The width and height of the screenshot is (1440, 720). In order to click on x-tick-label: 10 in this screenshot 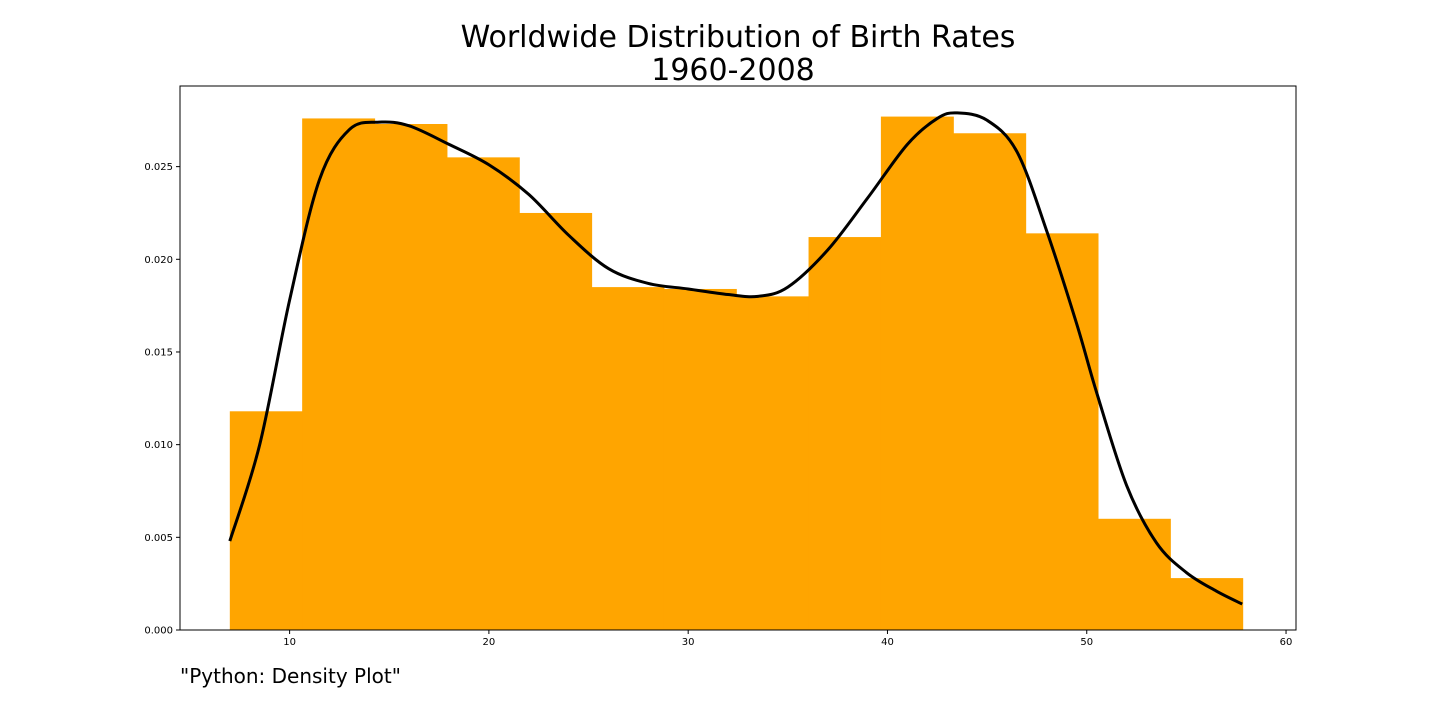, I will do `click(289, 642)`.